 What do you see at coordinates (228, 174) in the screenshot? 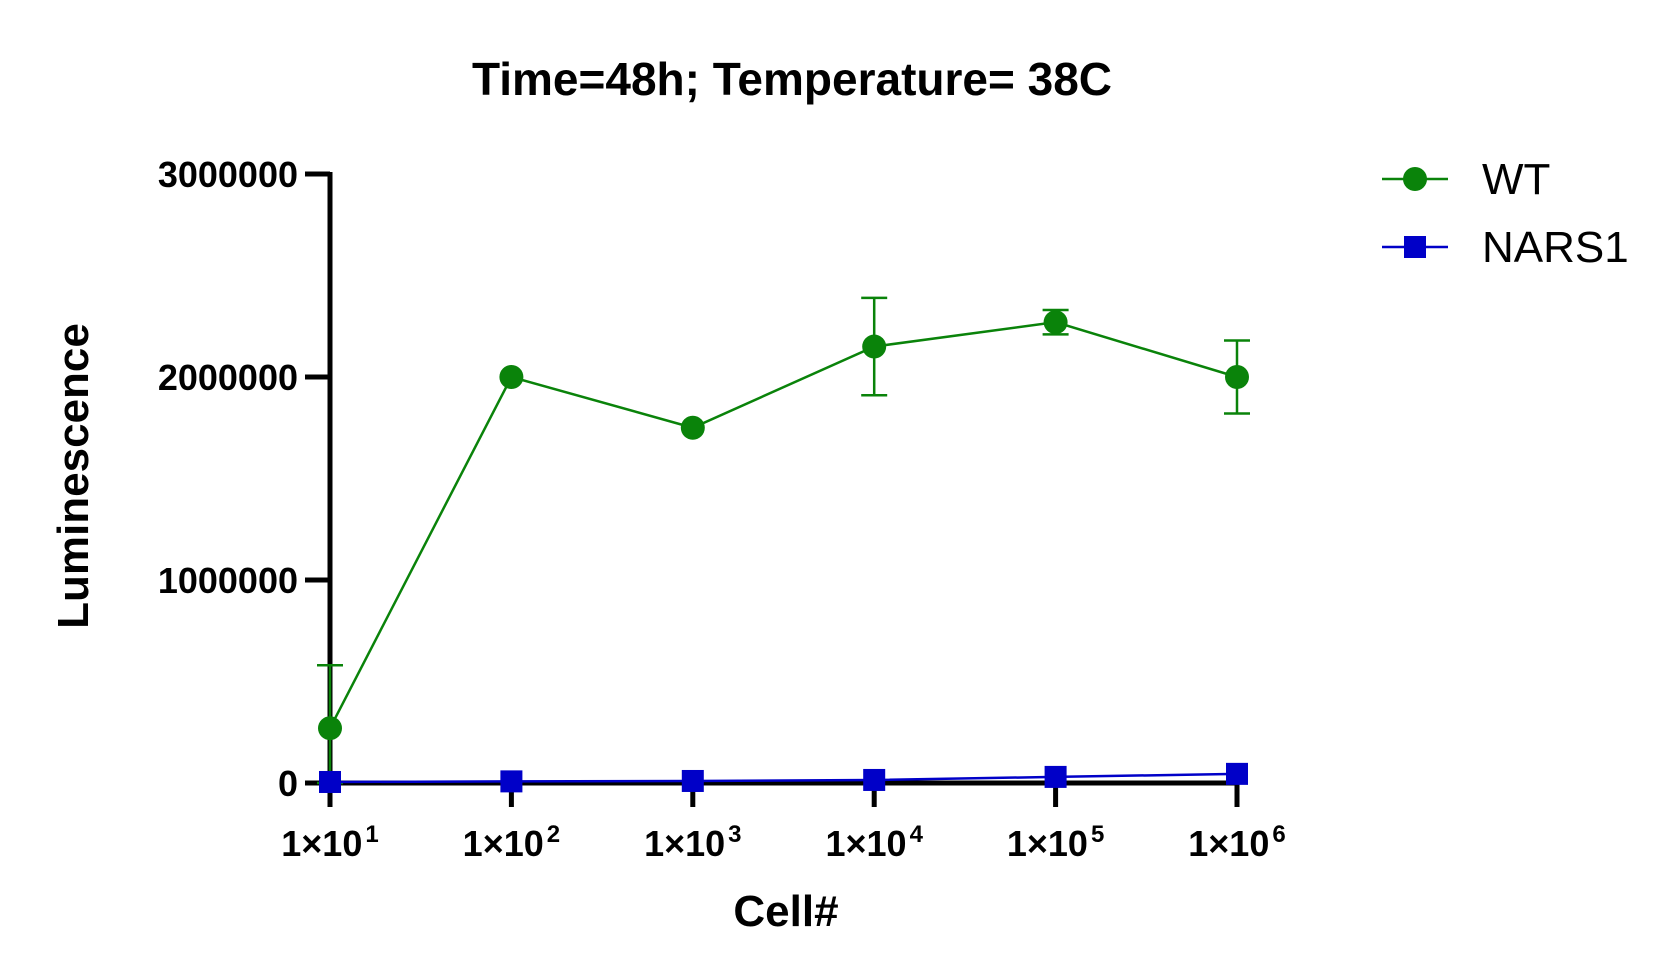
I see `y-tick-label: 3000000` at bounding box center [228, 174].